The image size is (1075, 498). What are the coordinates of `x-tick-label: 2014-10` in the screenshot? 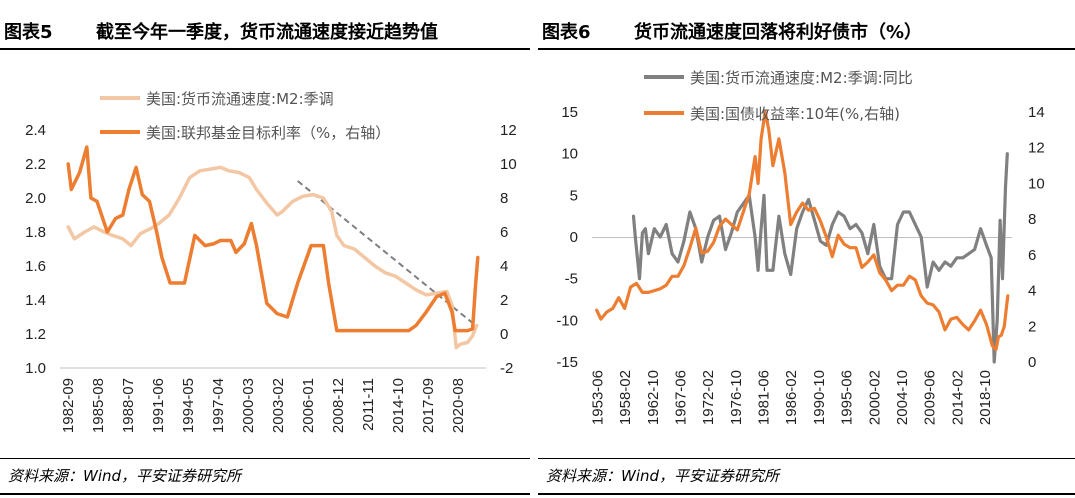 It's located at (398, 405).